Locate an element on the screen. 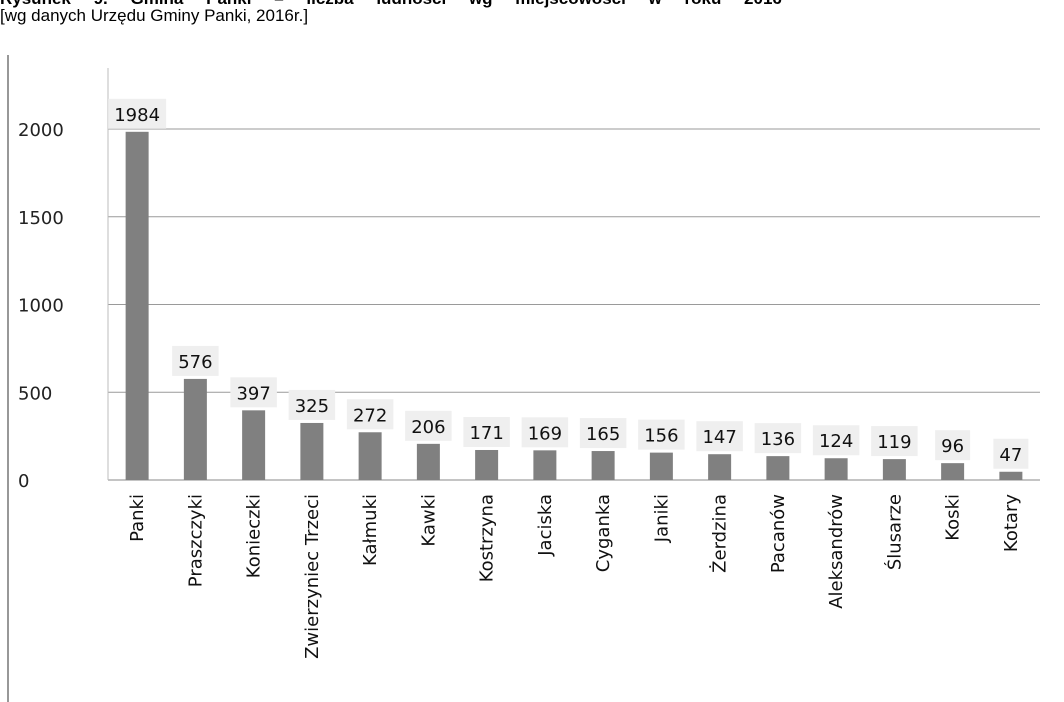 The height and width of the screenshot is (702, 1064). data-label: 325 is located at coordinates (312, 406).